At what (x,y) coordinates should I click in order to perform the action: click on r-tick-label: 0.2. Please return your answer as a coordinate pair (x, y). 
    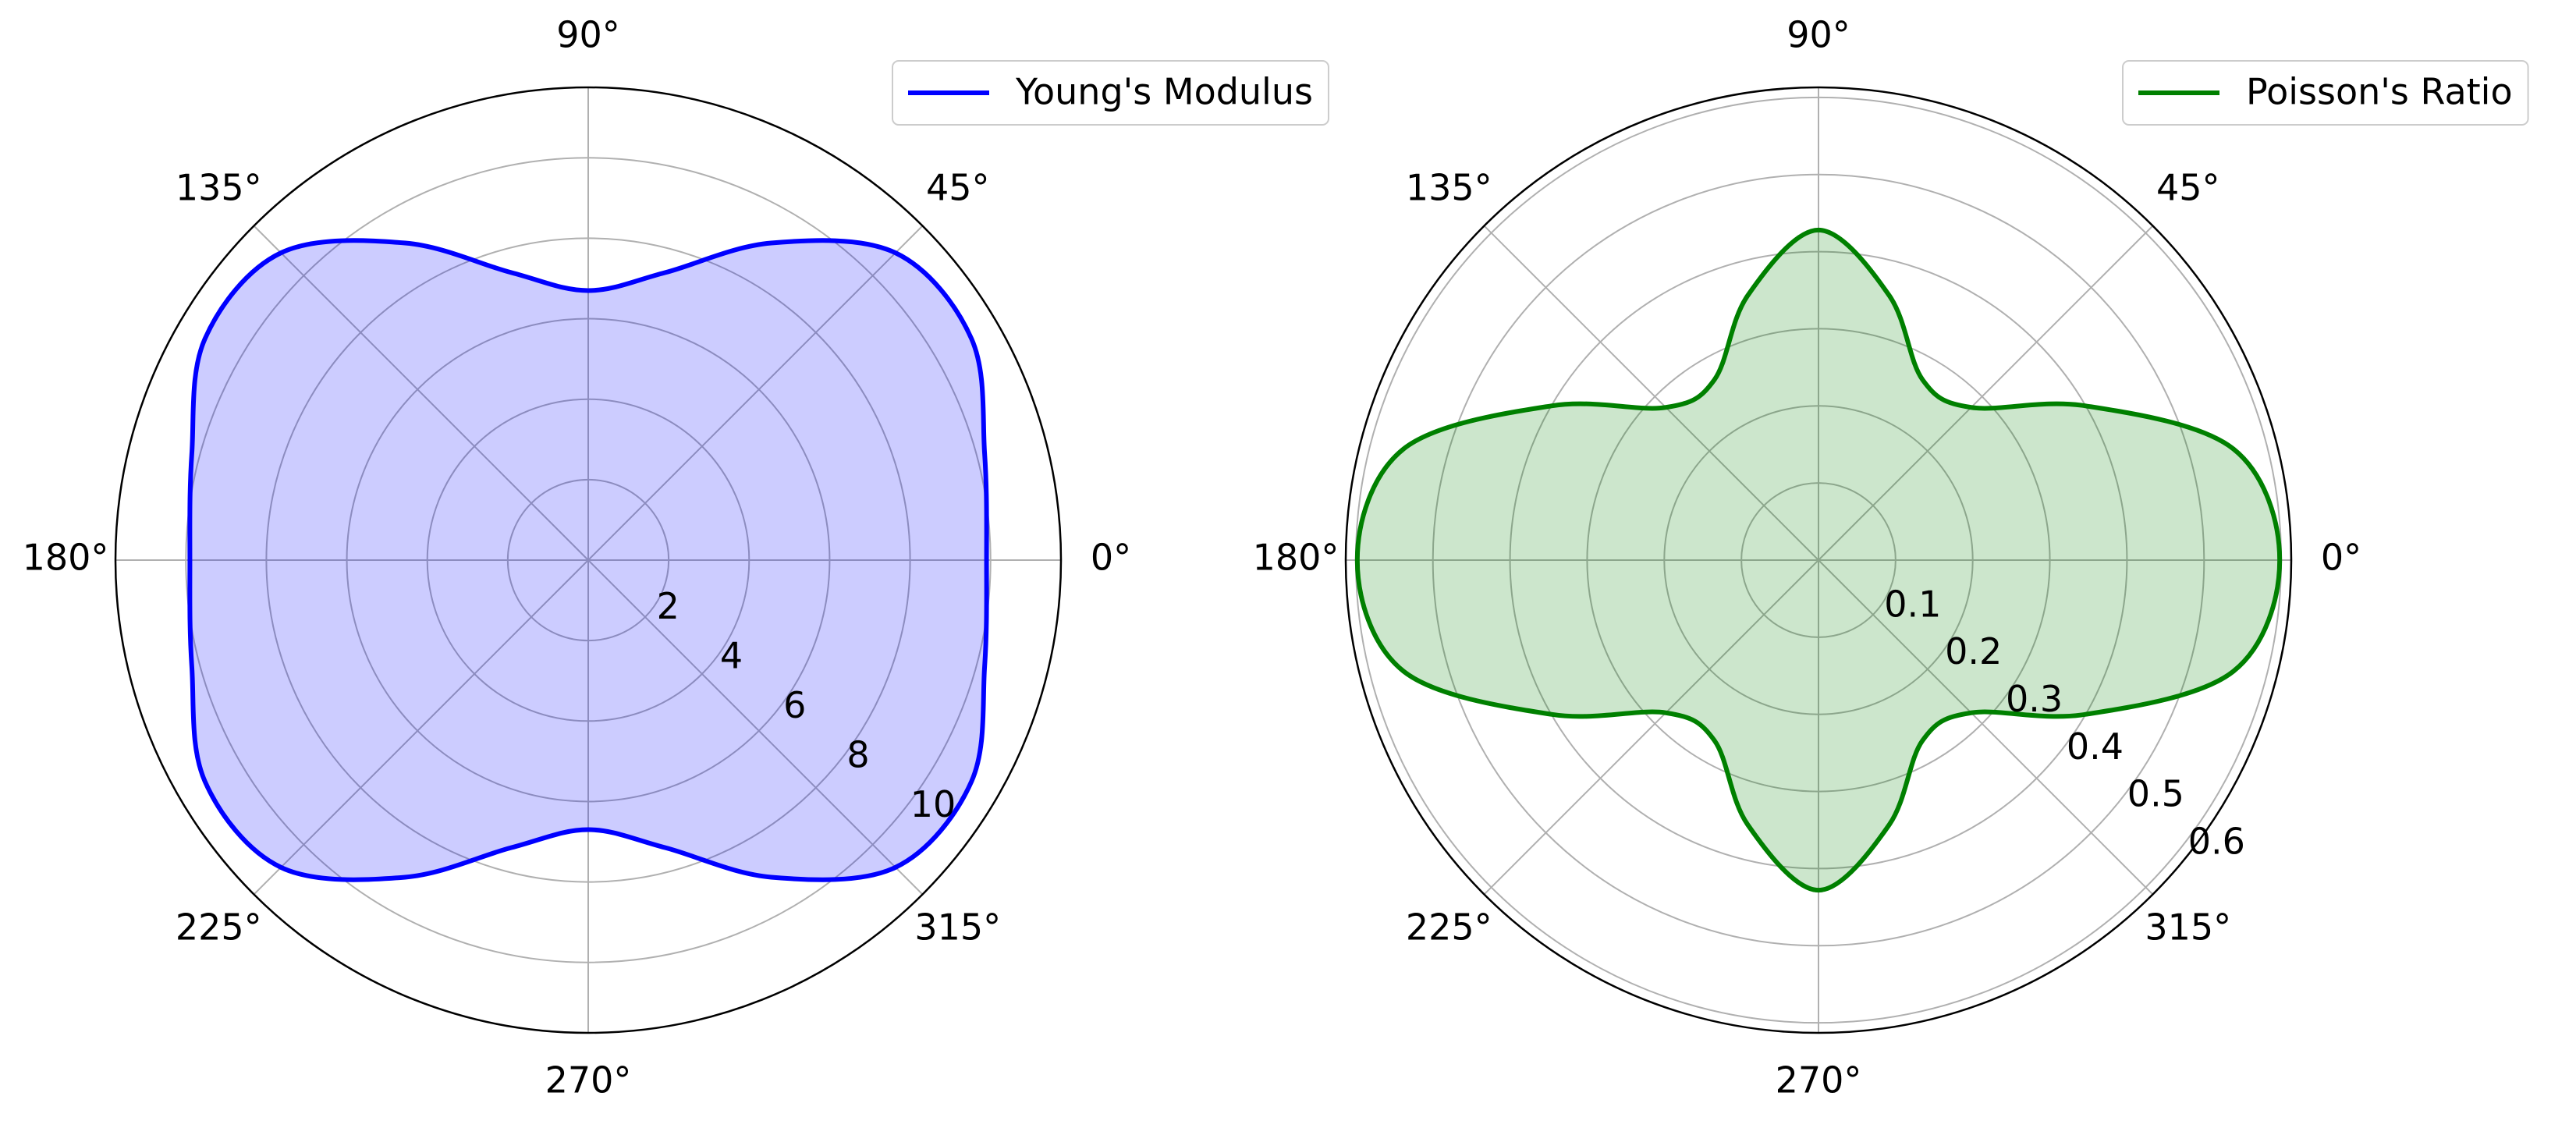
    Looking at the image, I should click on (1973, 651).